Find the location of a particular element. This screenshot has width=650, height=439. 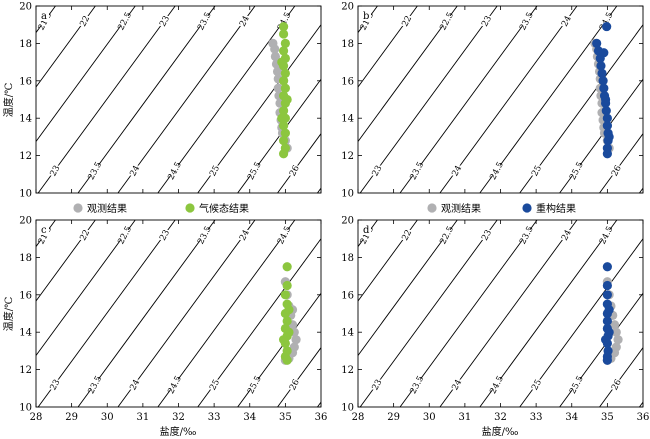

panel-letter-c: c is located at coordinates (44, 230).